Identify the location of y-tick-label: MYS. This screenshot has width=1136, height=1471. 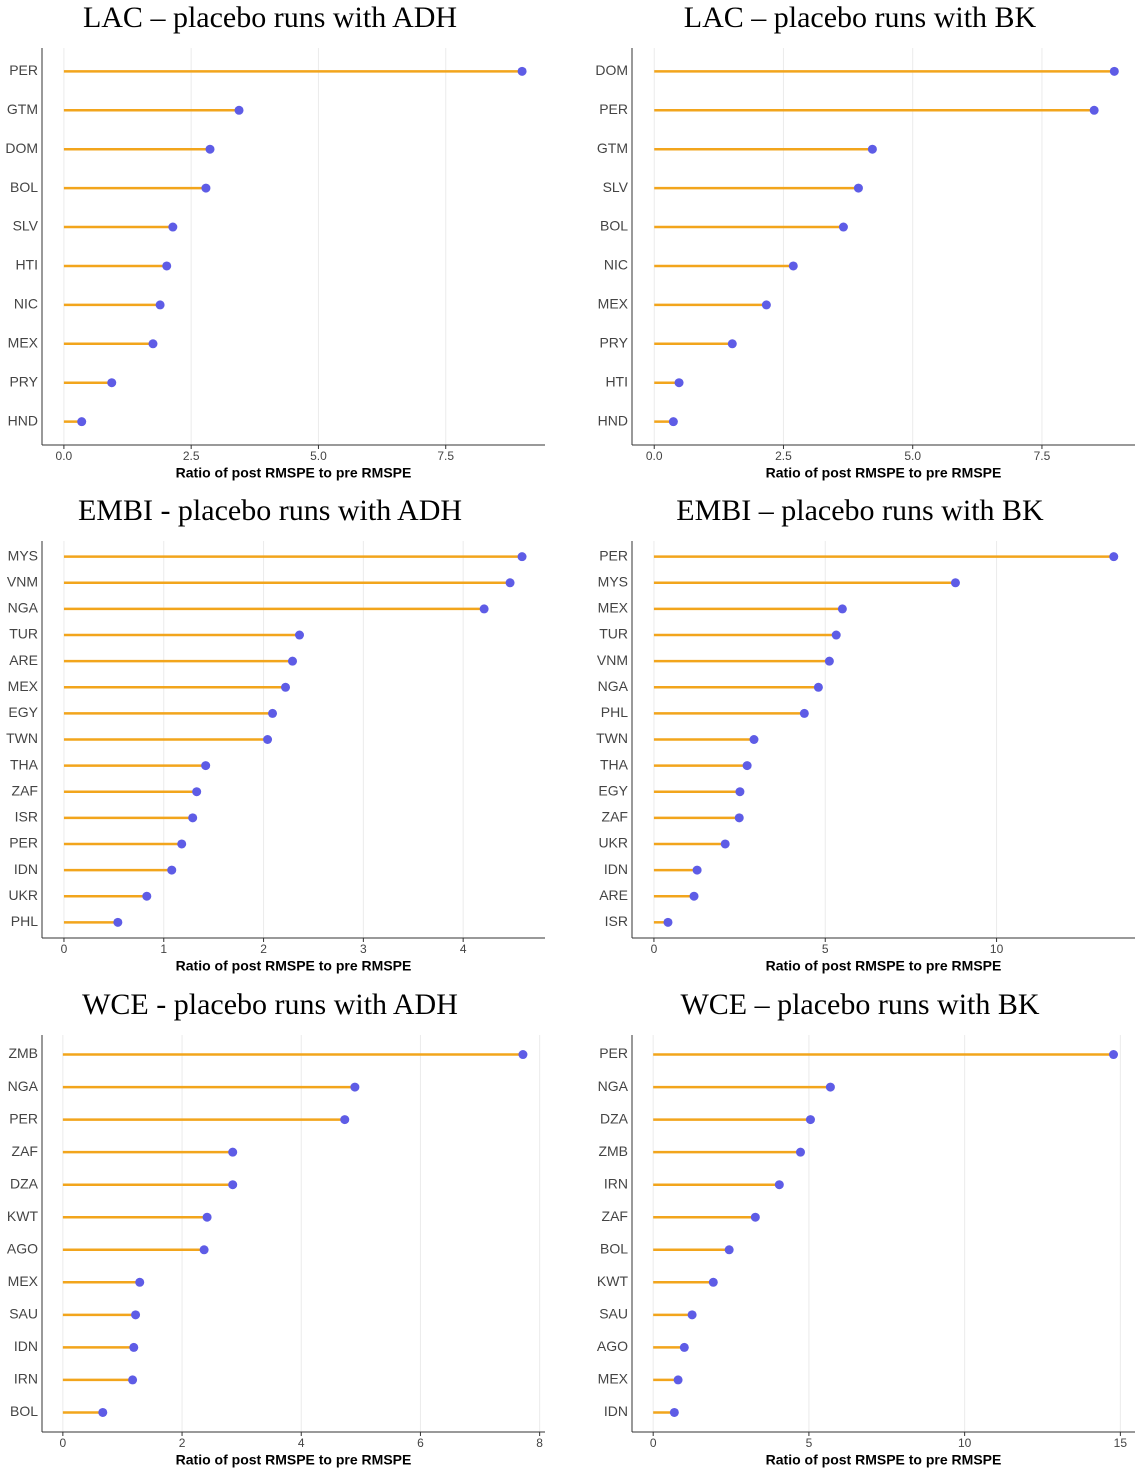
(613, 581).